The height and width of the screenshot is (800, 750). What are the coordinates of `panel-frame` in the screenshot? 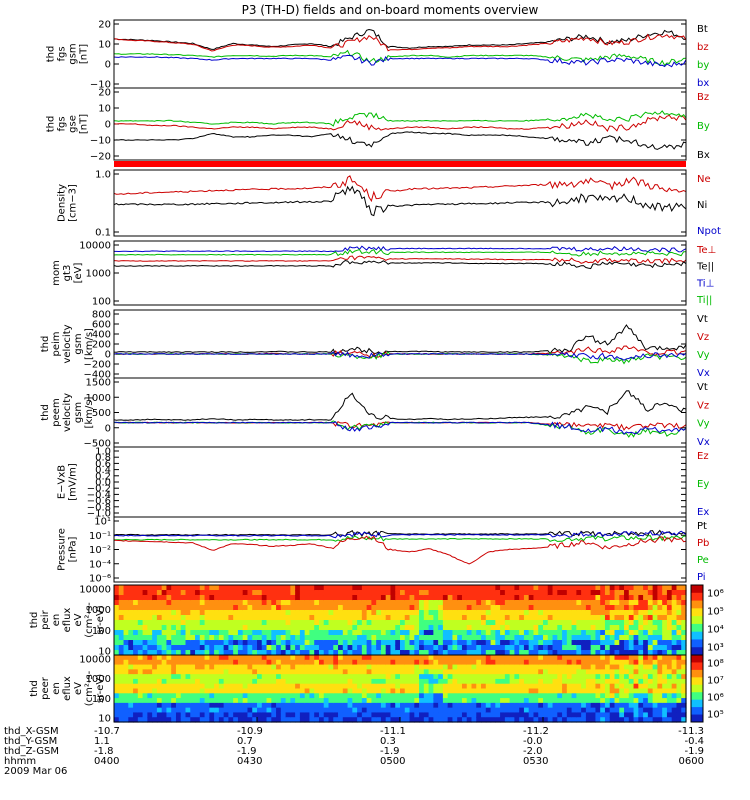 It's located at (400, 203).